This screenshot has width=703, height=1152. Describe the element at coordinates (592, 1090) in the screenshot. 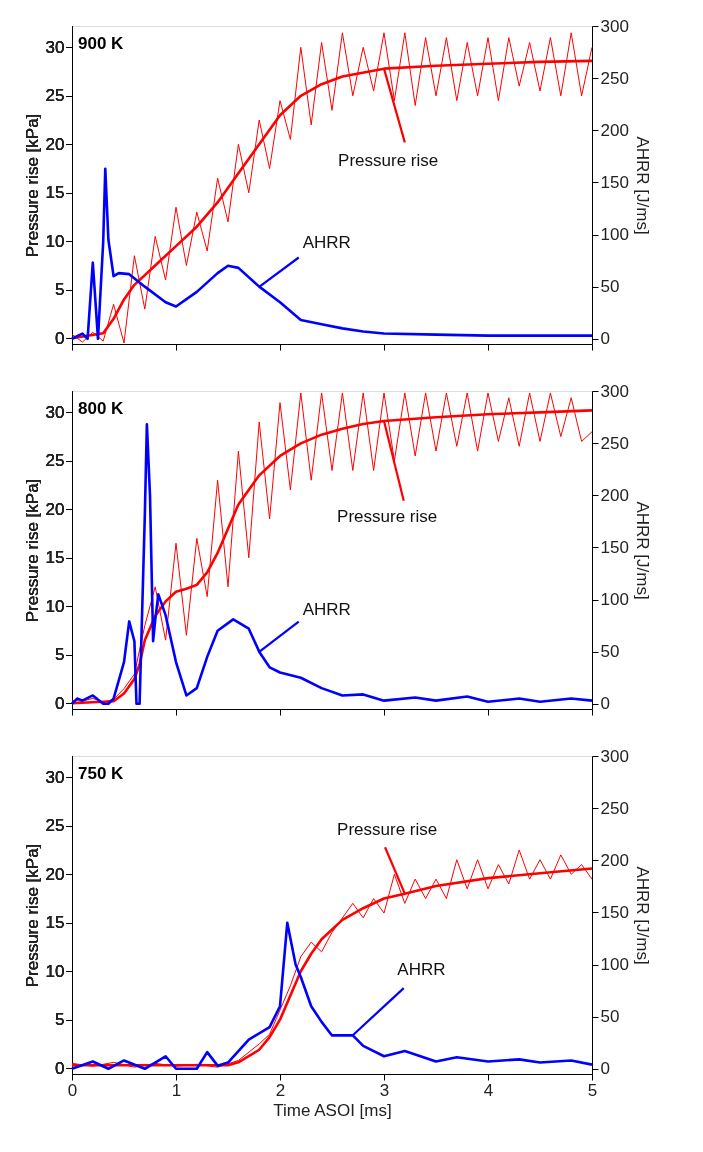

I see `x-tick-label: 5` at that location.